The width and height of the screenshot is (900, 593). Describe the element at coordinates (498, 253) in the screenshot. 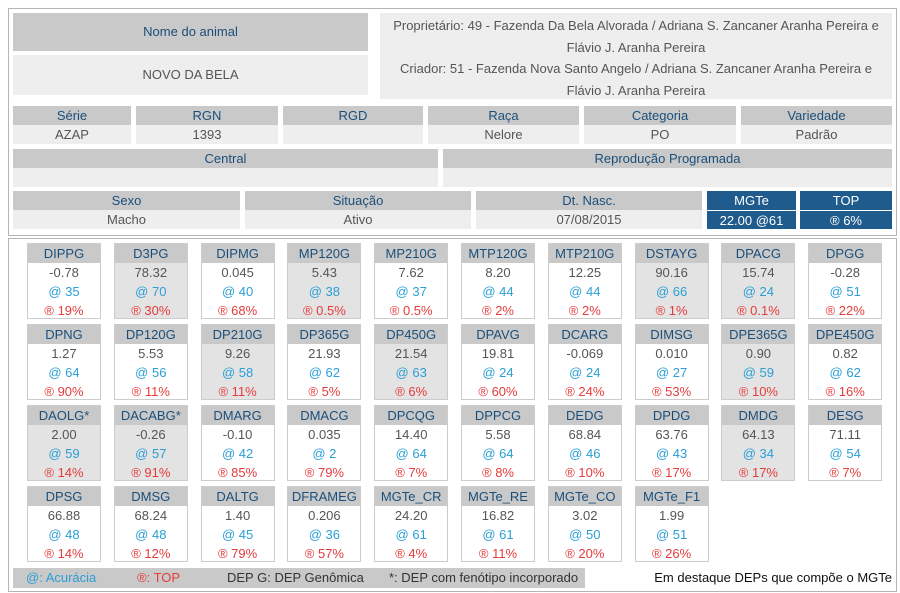

I see `dep-name: MTP120G` at that location.